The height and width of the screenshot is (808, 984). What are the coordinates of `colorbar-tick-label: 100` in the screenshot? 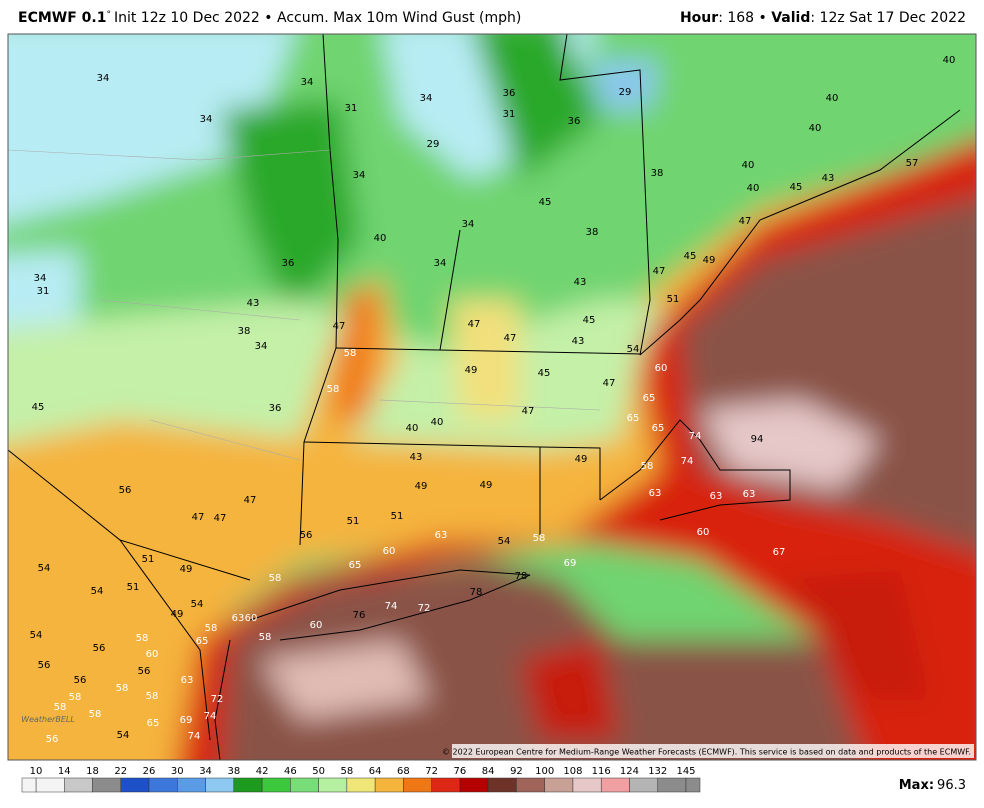 It's located at (544, 771).